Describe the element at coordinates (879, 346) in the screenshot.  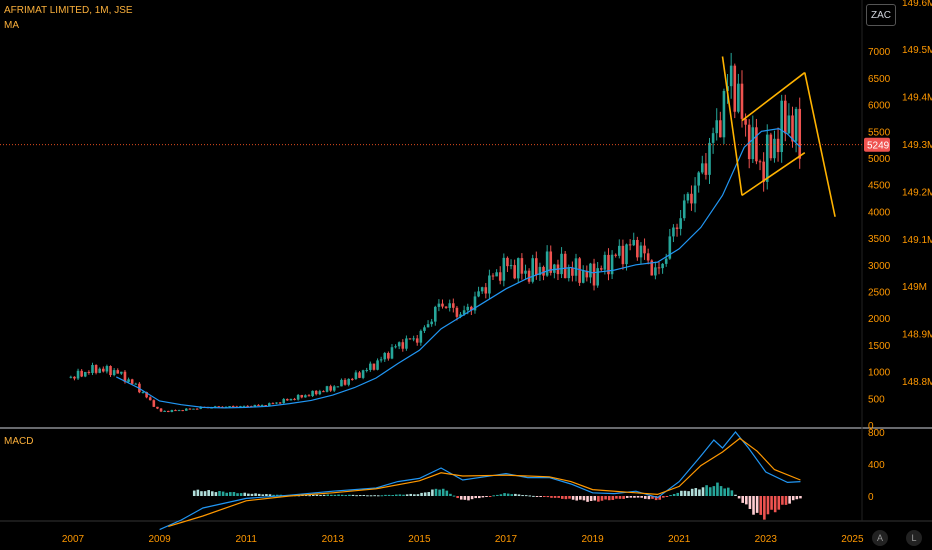
I see `price-axis-tick: 1500` at that location.